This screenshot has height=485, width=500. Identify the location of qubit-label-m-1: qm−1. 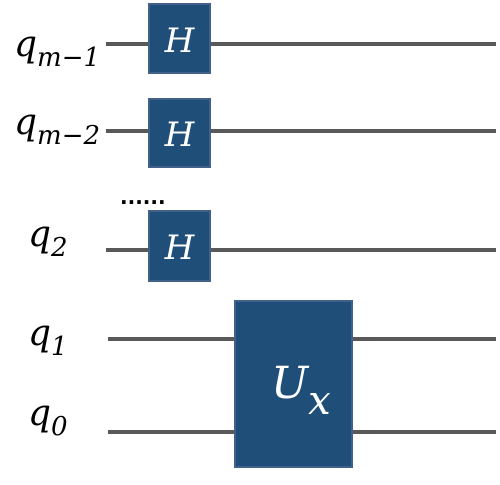
(57, 48).